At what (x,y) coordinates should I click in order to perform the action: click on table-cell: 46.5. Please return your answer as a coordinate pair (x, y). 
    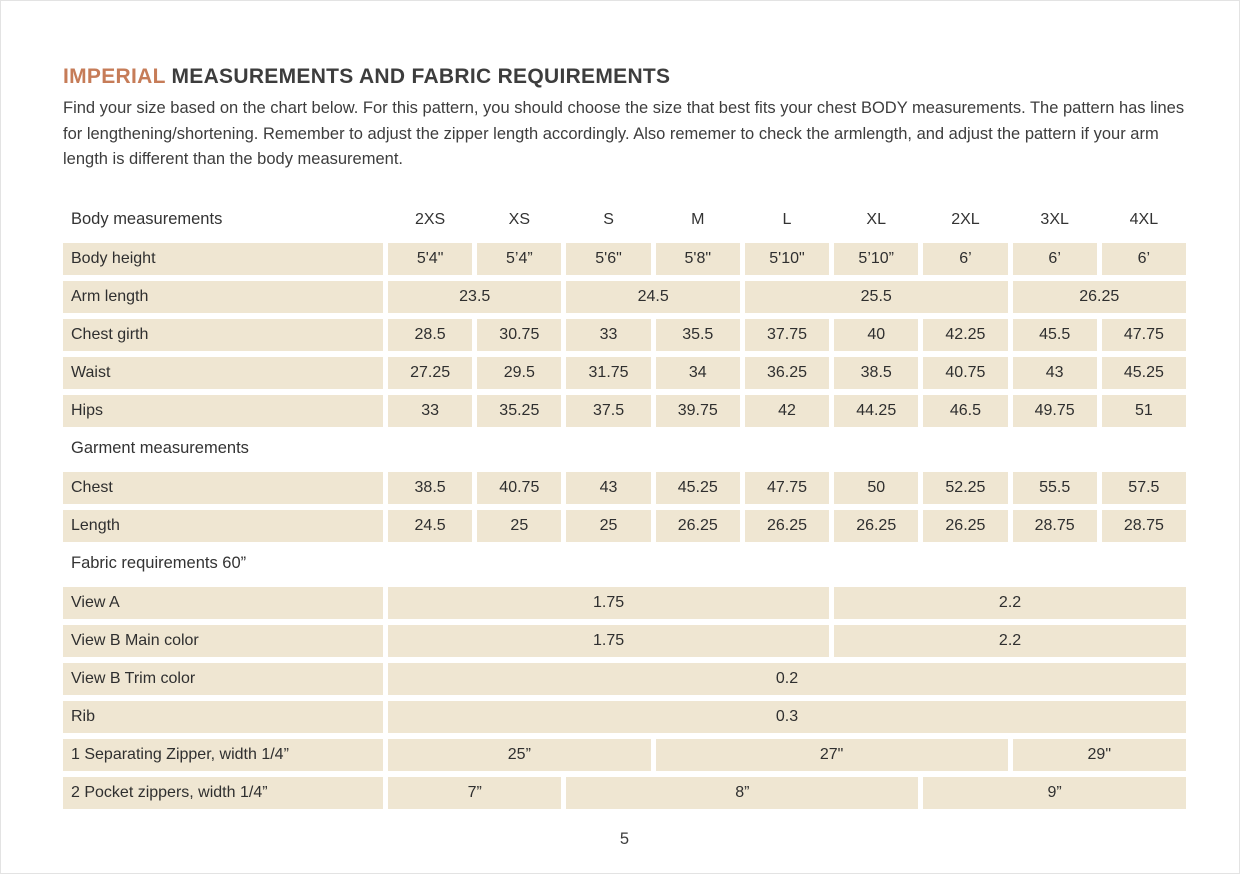
    Looking at the image, I should click on (965, 410).